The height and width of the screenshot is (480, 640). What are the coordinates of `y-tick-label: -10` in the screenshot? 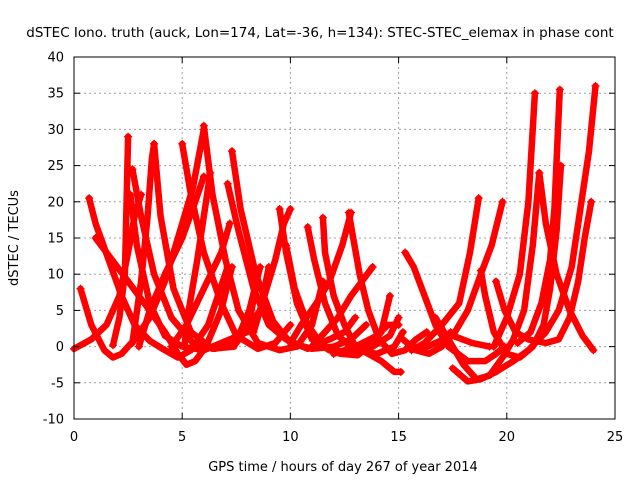 It's located at (53, 420).